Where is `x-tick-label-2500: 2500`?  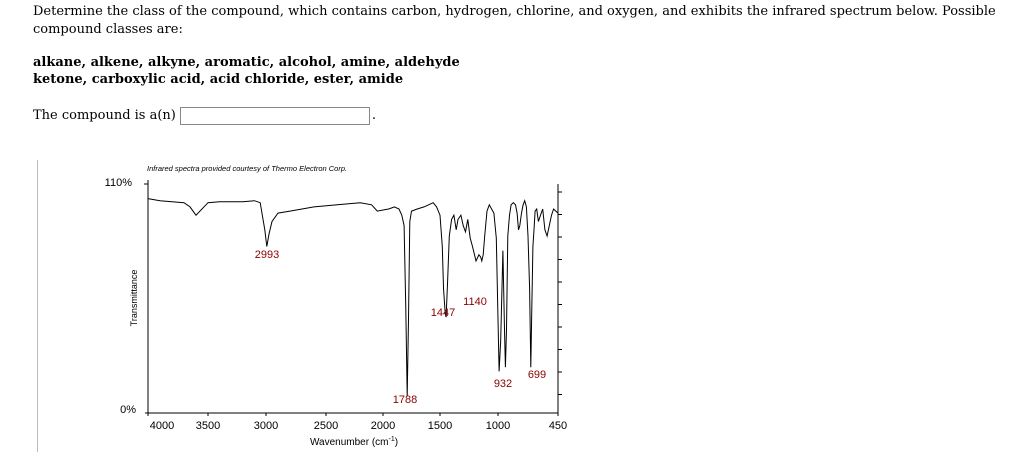 x-tick-label-2500: 2500 is located at coordinates (326, 426).